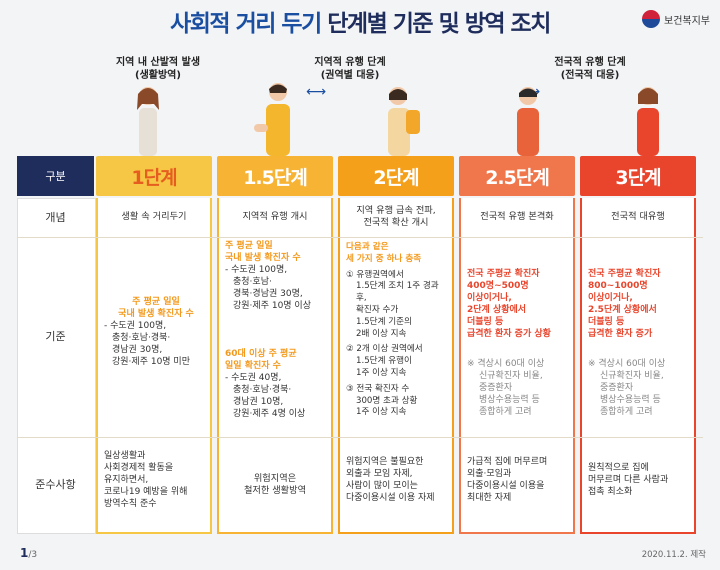  What do you see at coordinates (507, 480) in the screenshot?
I see `stage-2-5-compliance: 가급적 집에 머무르며 외출·모임과 다중이용시설 이용을 최대한 자제` at bounding box center [507, 480].